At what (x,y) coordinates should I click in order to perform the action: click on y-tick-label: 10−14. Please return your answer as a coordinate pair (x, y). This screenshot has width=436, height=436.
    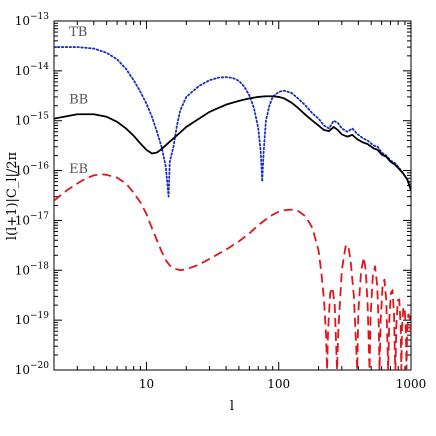
    Looking at the image, I should click on (32, 70).